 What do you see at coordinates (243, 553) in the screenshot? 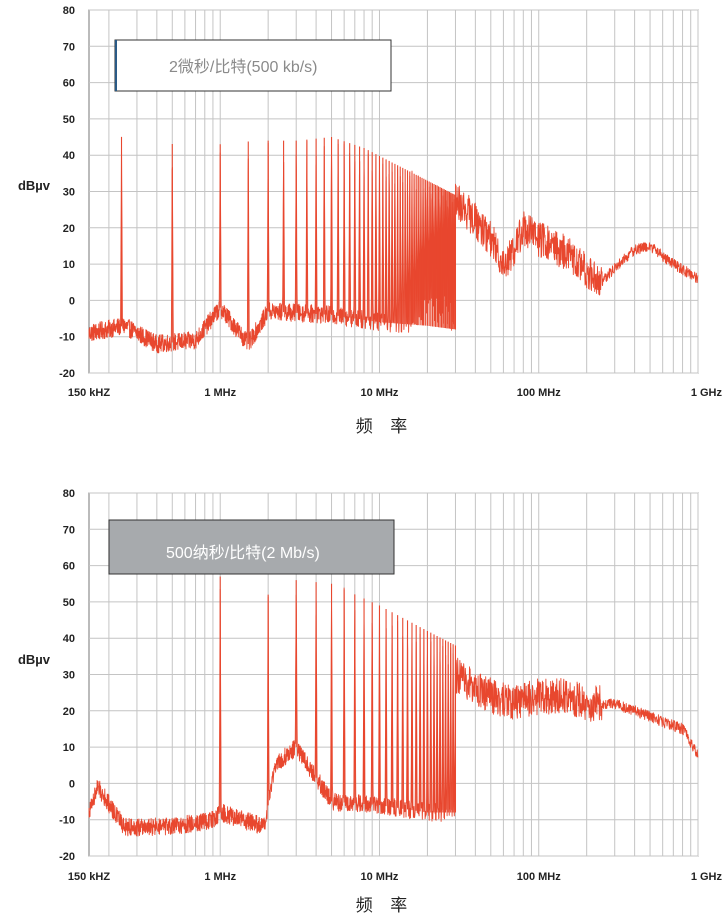
I see `annotation-text: 500纳秒/比特(2 Mb/s)` at bounding box center [243, 553].